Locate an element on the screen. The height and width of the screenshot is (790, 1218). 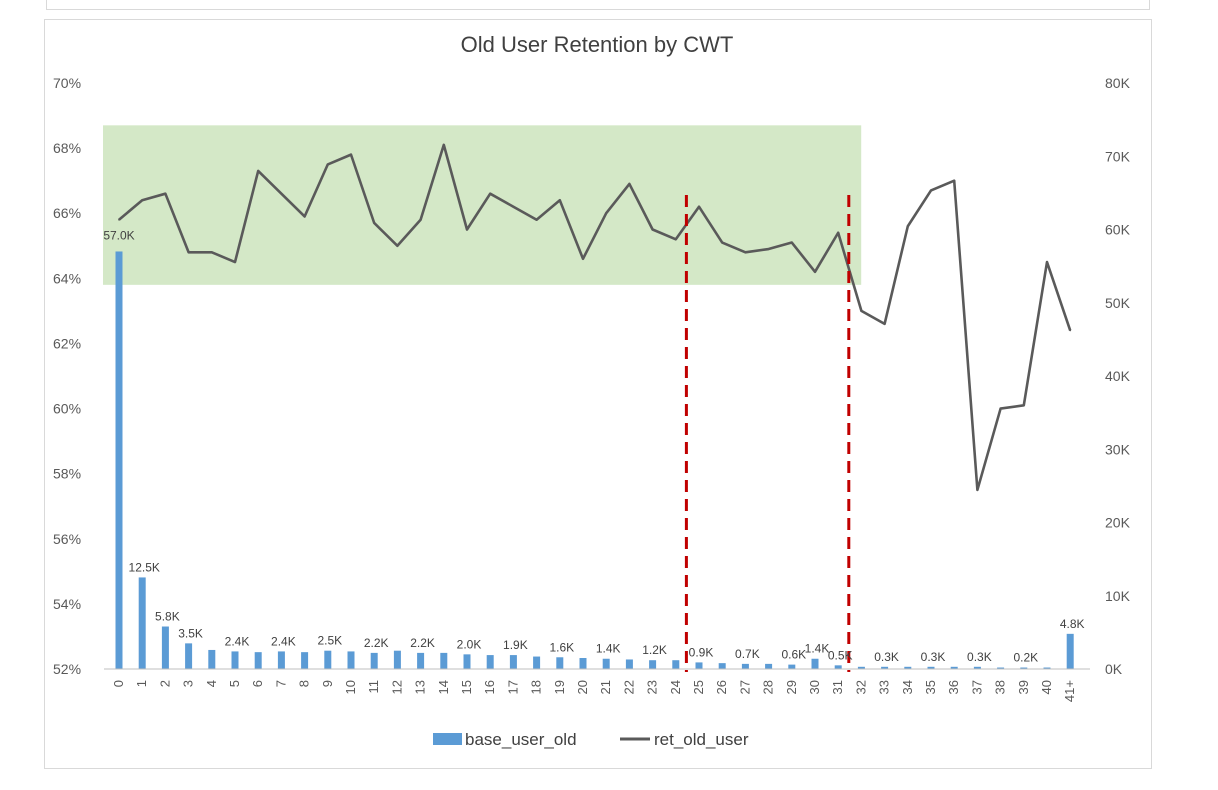
left-axis-tick-62-: 62% is located at coordinates (67, 343).